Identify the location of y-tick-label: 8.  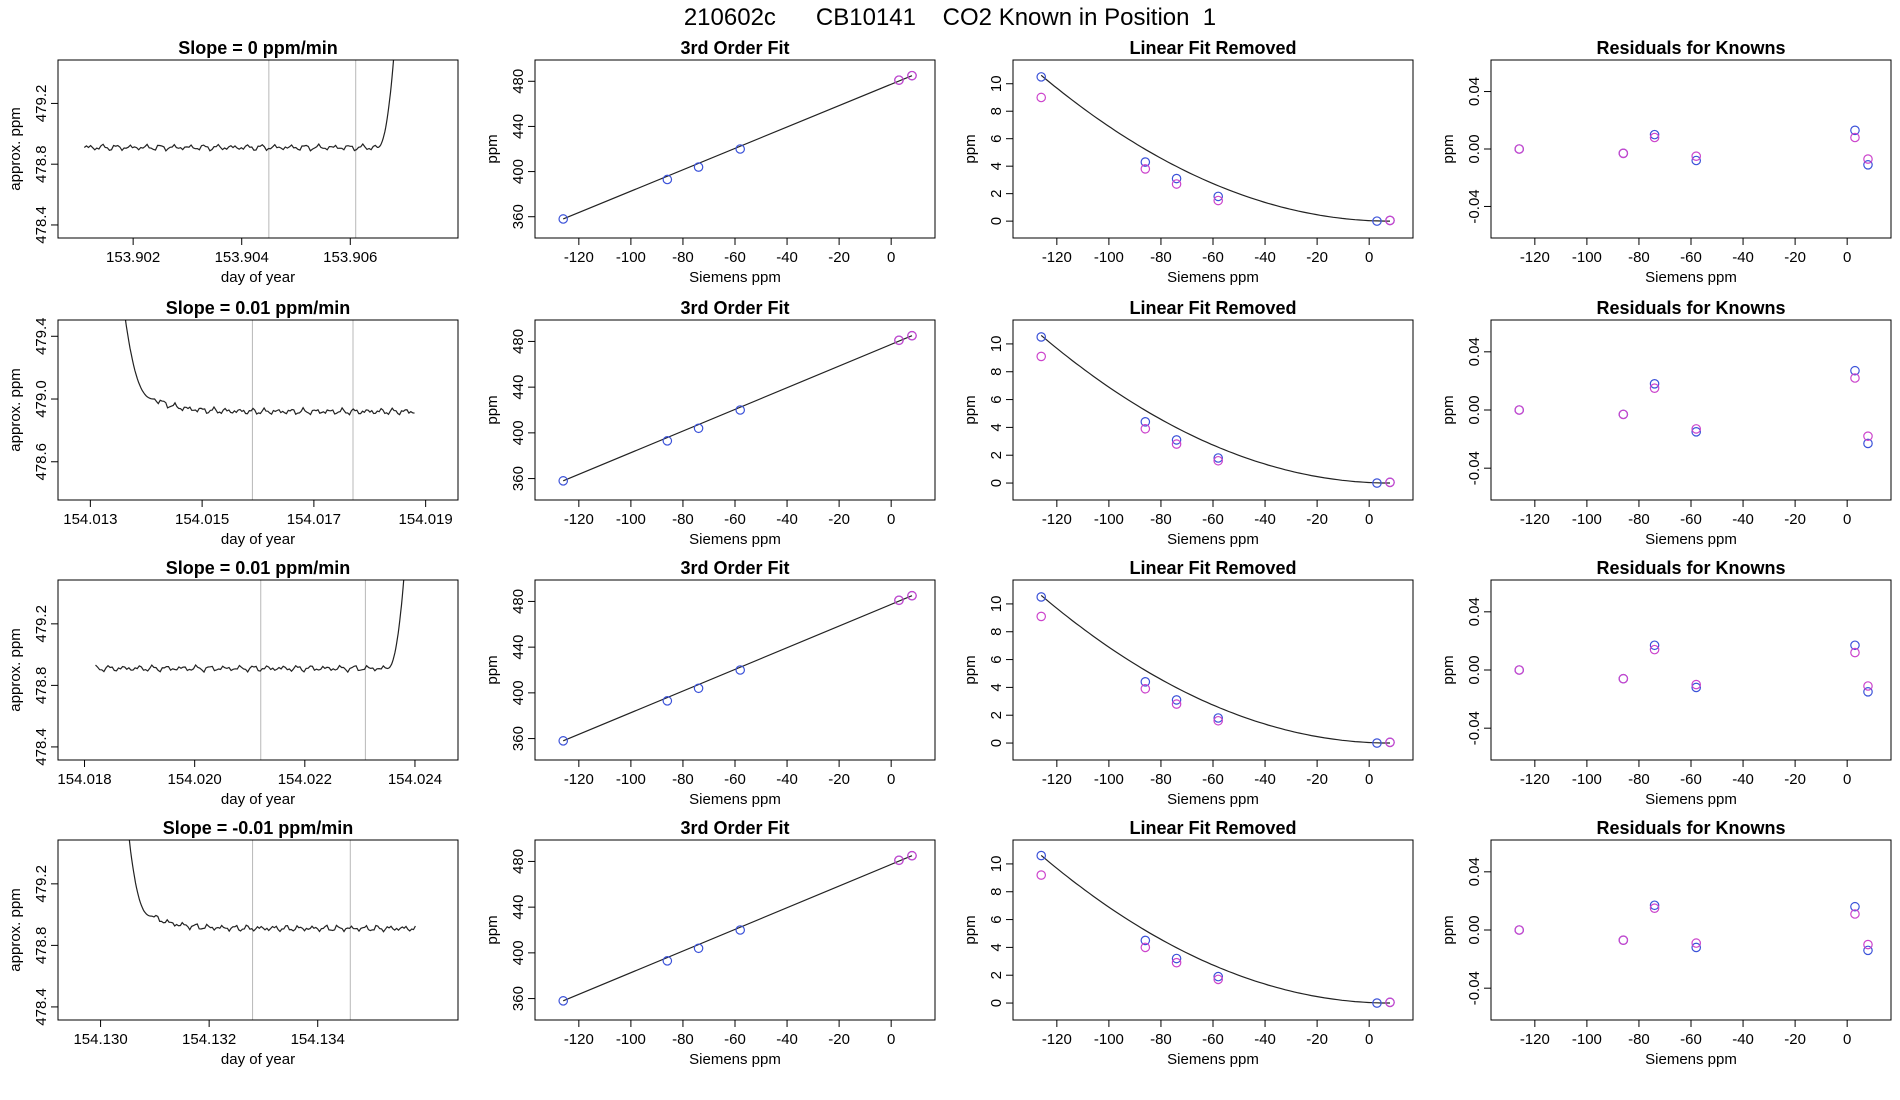
(996, 372).